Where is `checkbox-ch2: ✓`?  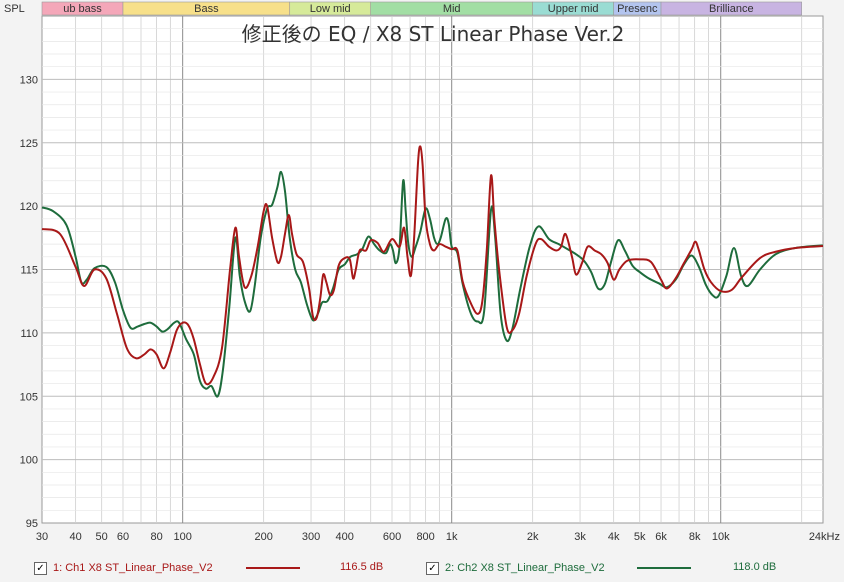
checkbox-ch2: ✓ is located at coordinates (432, 568).